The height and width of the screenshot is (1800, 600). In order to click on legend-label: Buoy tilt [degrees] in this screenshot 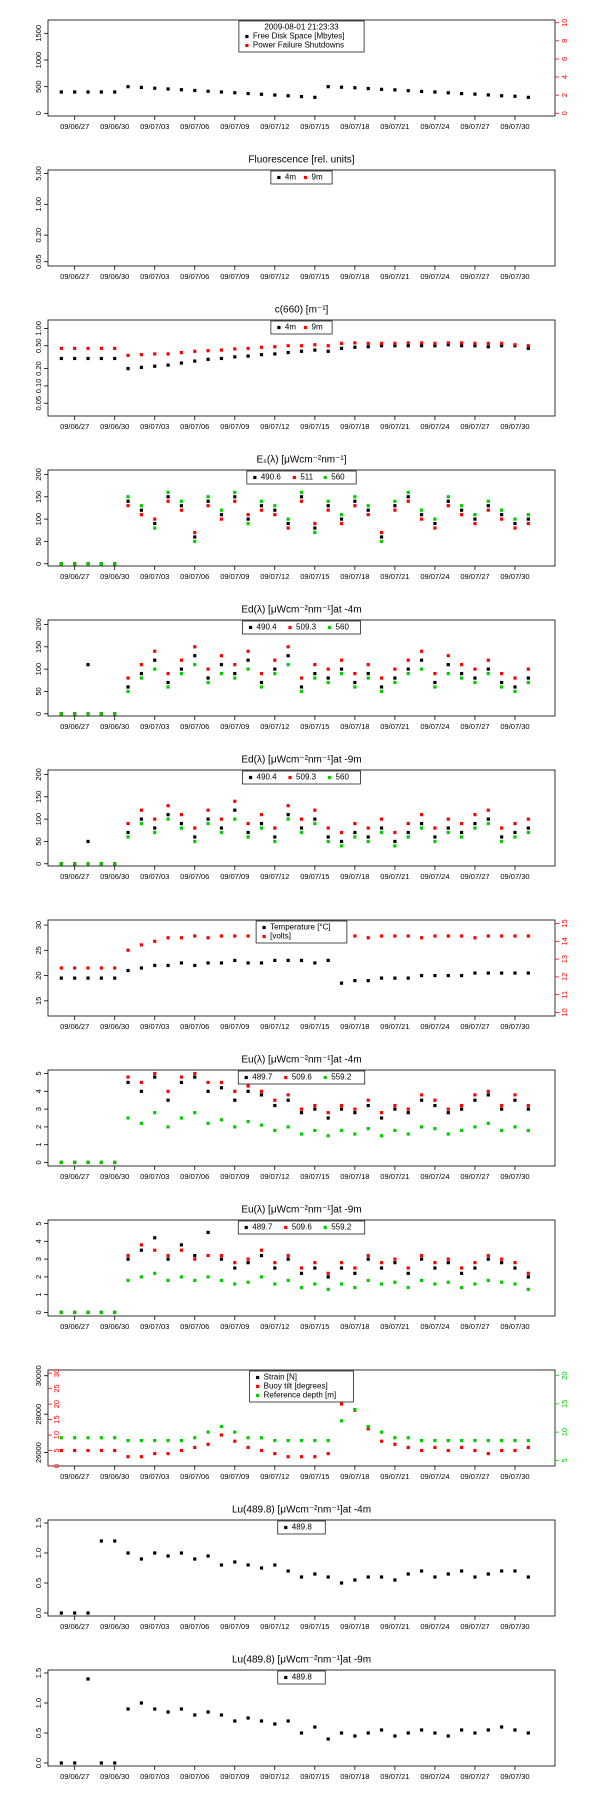, I will do `click(296, 1386)`.